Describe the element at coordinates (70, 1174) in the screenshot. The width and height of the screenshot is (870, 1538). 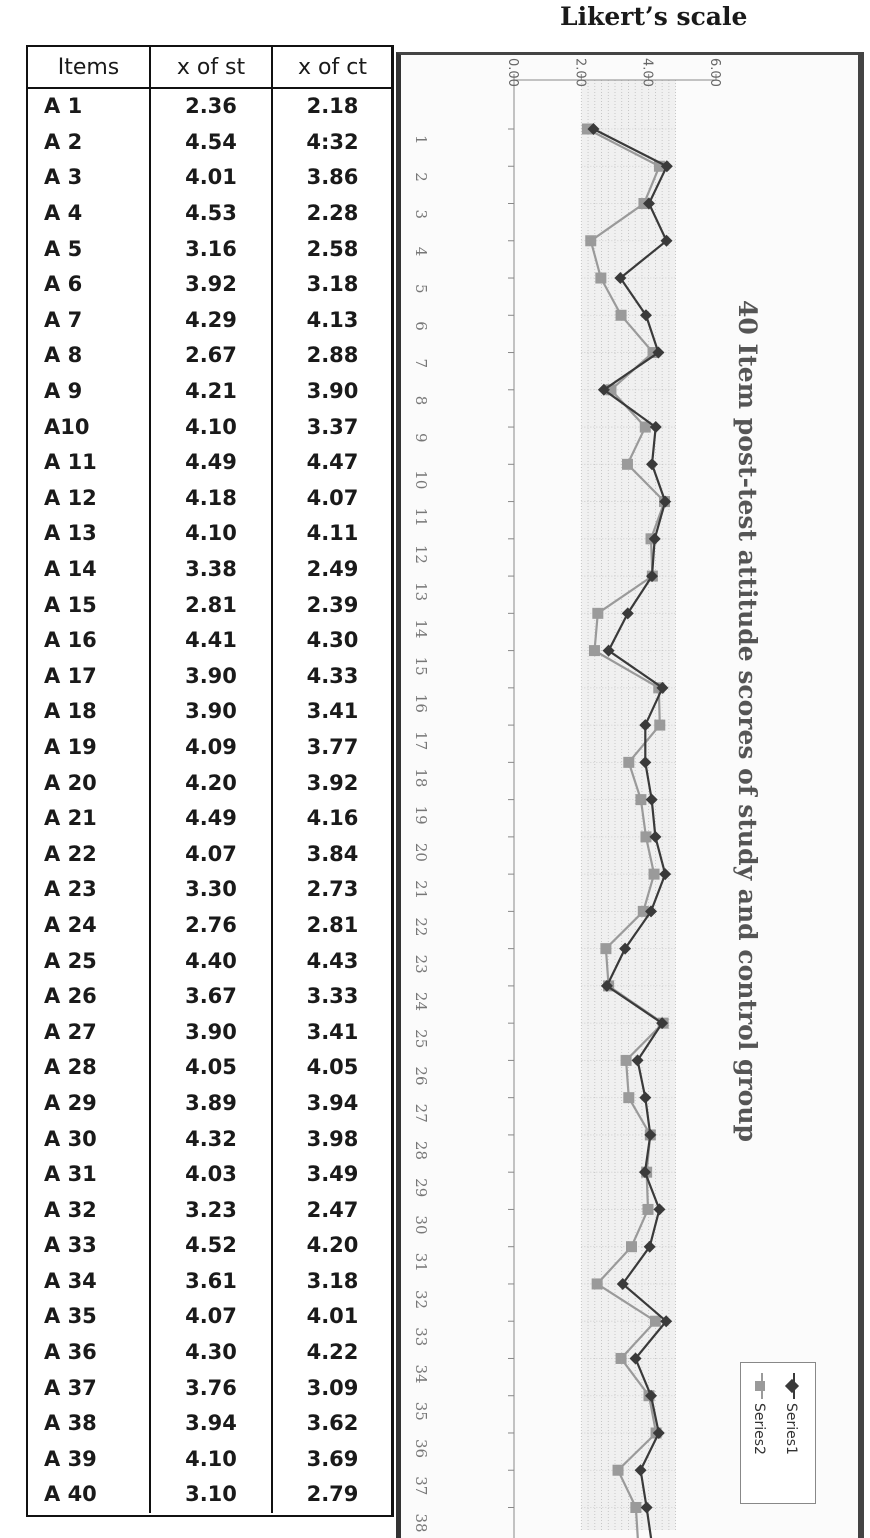
I see `cell-item: A 31` at that location.